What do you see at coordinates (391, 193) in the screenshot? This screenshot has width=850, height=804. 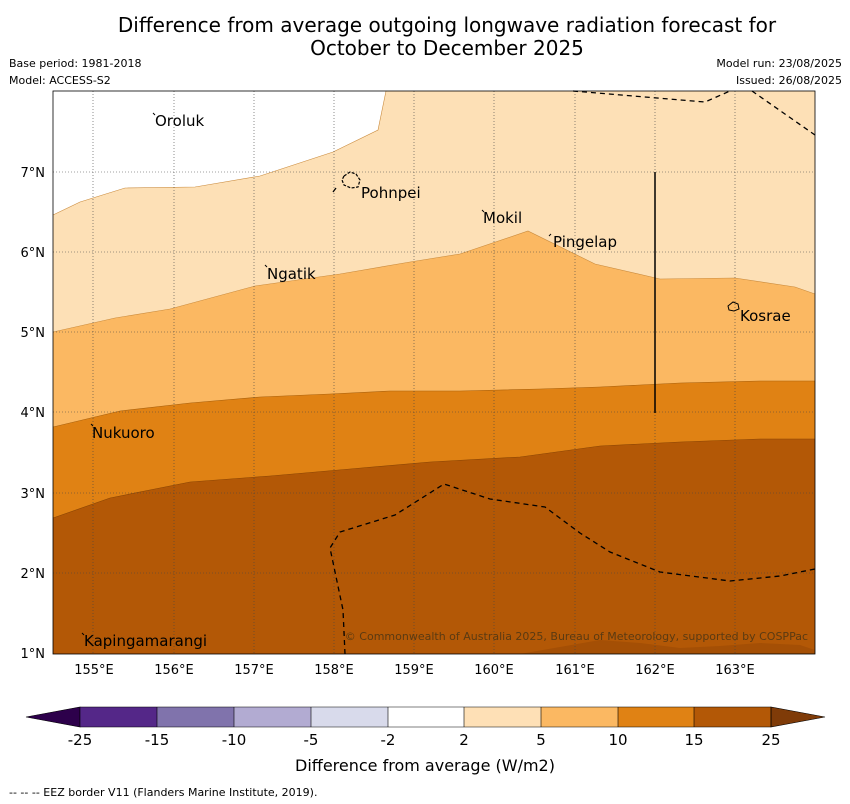 I see `place-pohnpei: Pohnpei` at bounding box center [391, 193].